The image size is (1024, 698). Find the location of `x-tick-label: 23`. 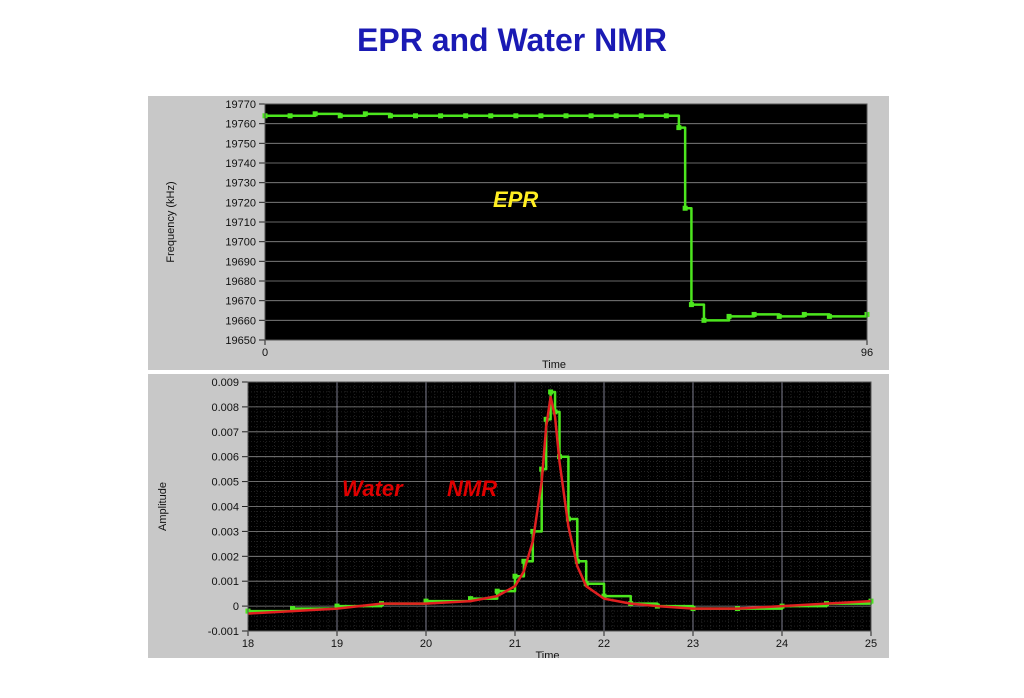

x-tick-label: 23 is located at coordinates (693, 644).